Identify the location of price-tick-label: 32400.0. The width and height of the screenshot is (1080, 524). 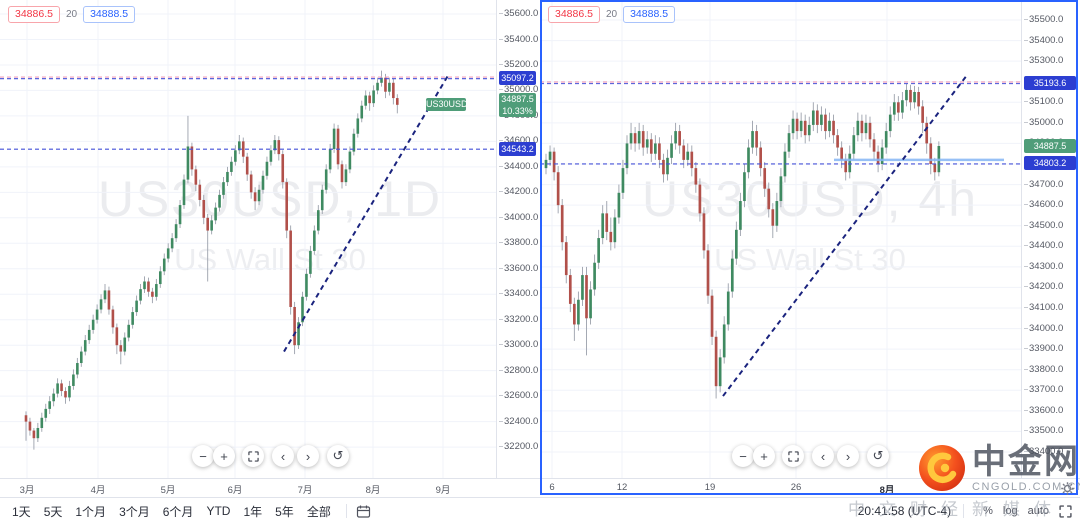
(518, 421).